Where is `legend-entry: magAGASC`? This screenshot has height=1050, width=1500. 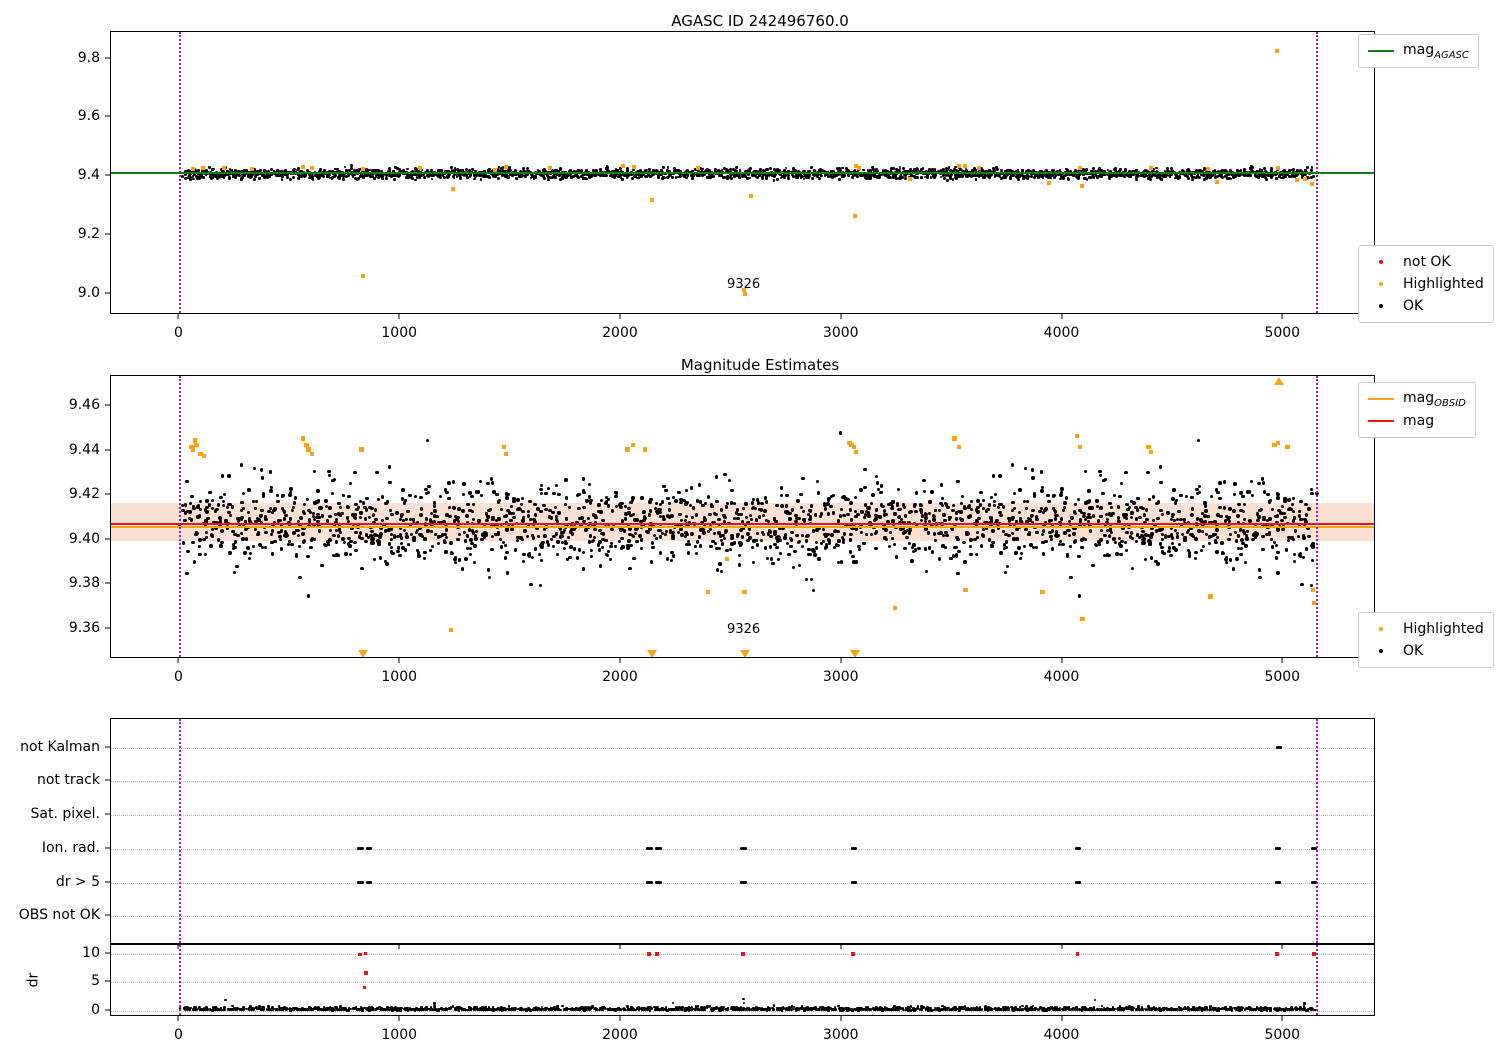
legend-entry: magAGASC is located at coordinates (1418, 51).